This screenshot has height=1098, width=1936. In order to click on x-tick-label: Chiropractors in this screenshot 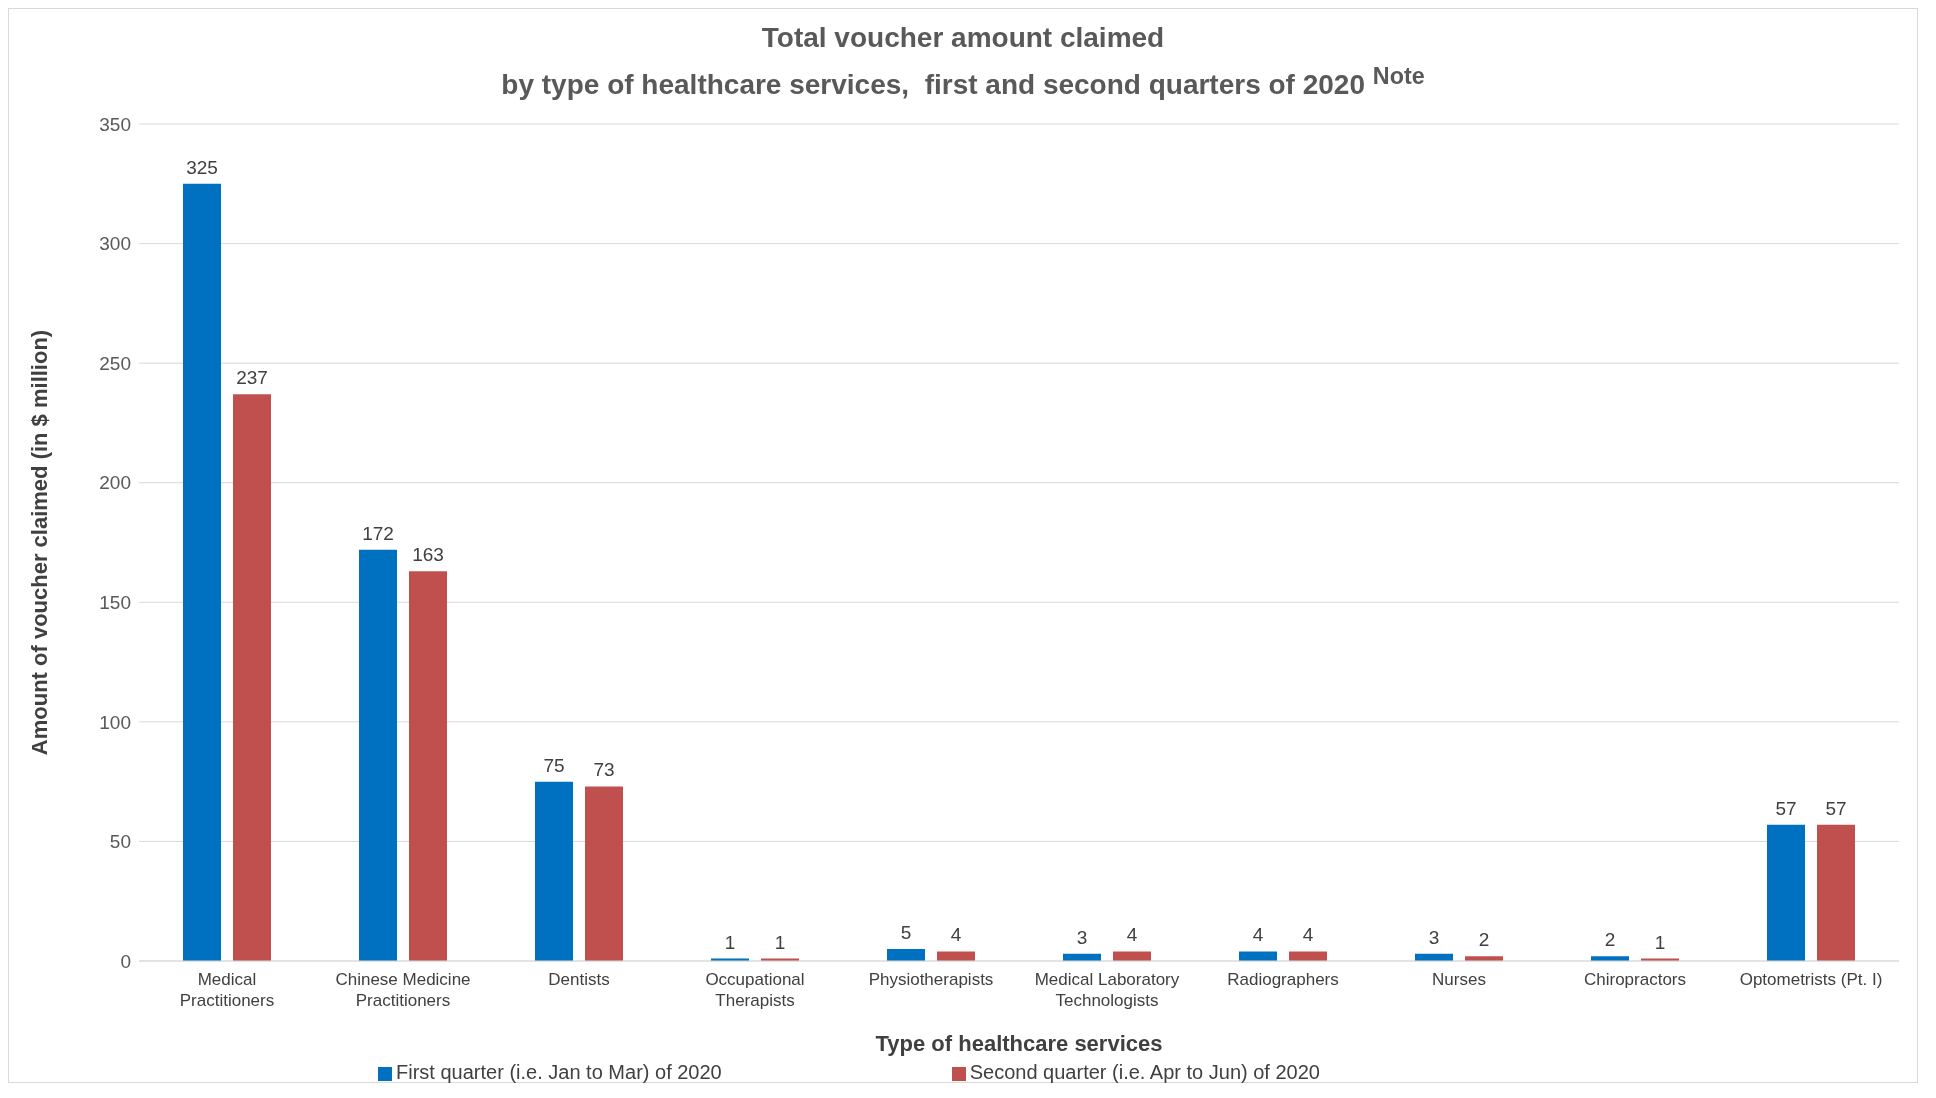, I will do `click(1635, 980)`.